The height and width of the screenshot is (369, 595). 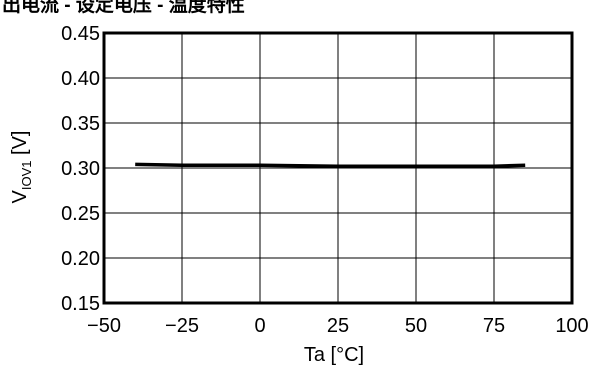 I want to click on x-tick-label: 25, so click(x=338, y=326).